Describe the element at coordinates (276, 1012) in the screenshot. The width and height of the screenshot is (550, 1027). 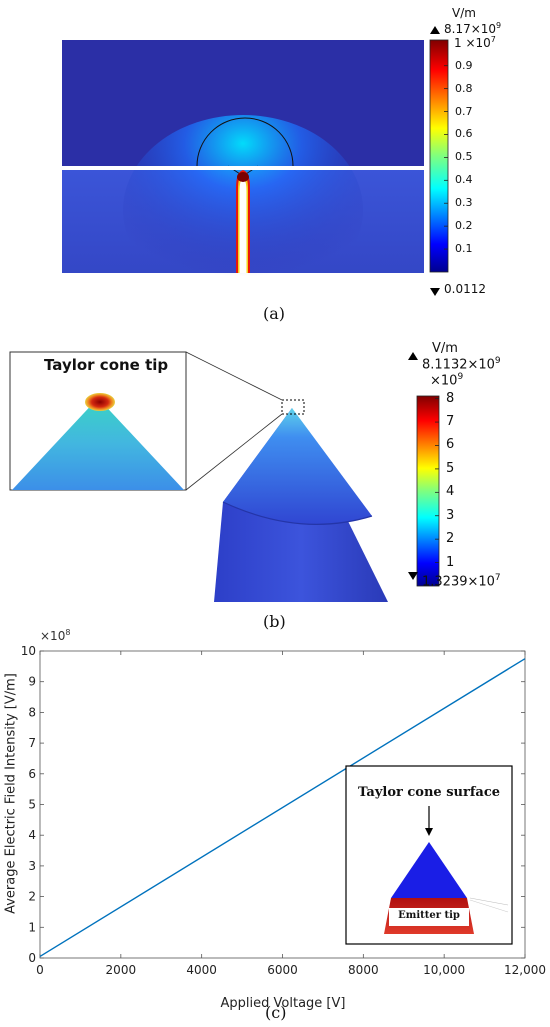
I see `panel-c-label: (c)` at that location.